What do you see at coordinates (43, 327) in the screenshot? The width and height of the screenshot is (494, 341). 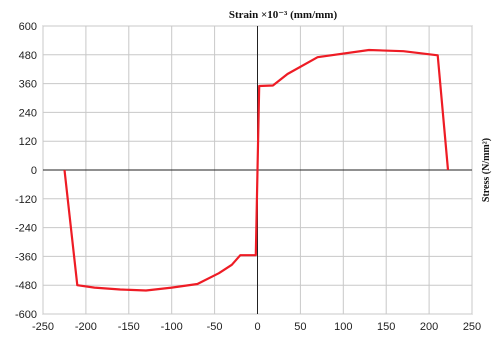 I see `x-tick-label: -250` at bounding box center [43, 327].